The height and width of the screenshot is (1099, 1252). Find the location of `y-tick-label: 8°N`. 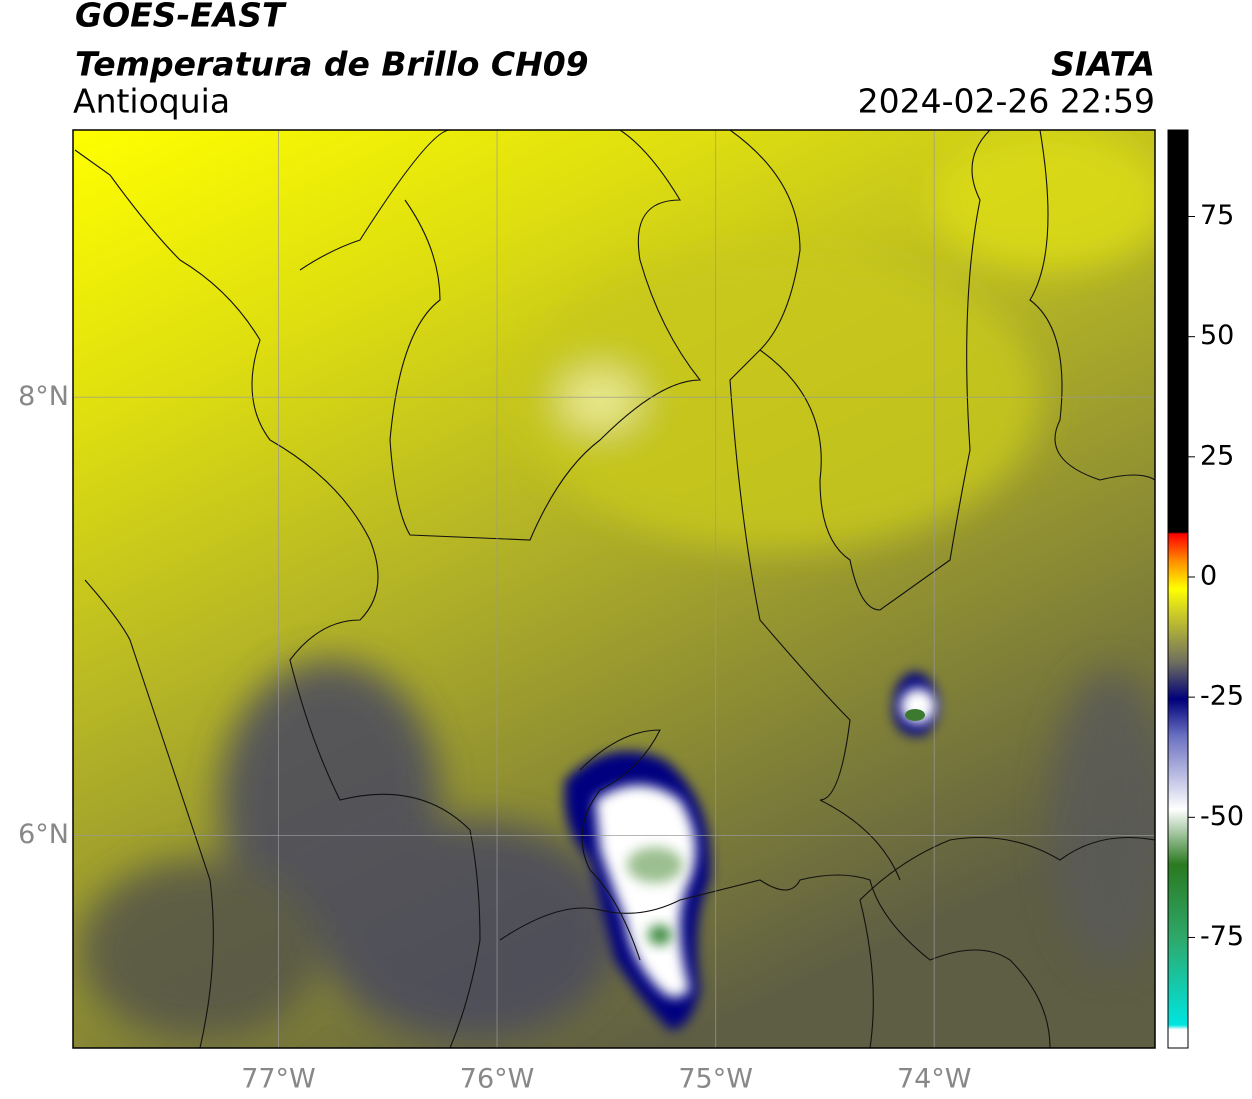

y-tick-label: 8°N is located at coordinates (43, 396).